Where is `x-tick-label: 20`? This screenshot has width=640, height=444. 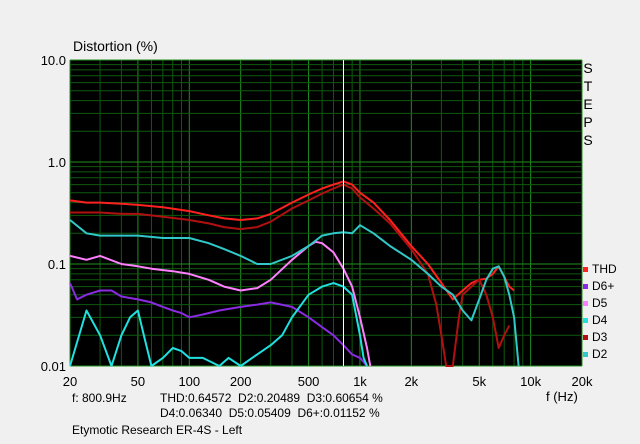 x-tick-label: 20 is located at coordinates (70, 381).